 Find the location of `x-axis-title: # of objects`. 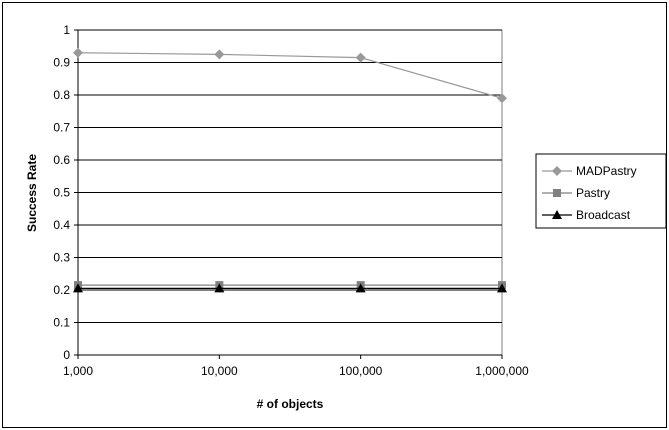

x-axis-title: # of objects is located at coordinates (290, 404).